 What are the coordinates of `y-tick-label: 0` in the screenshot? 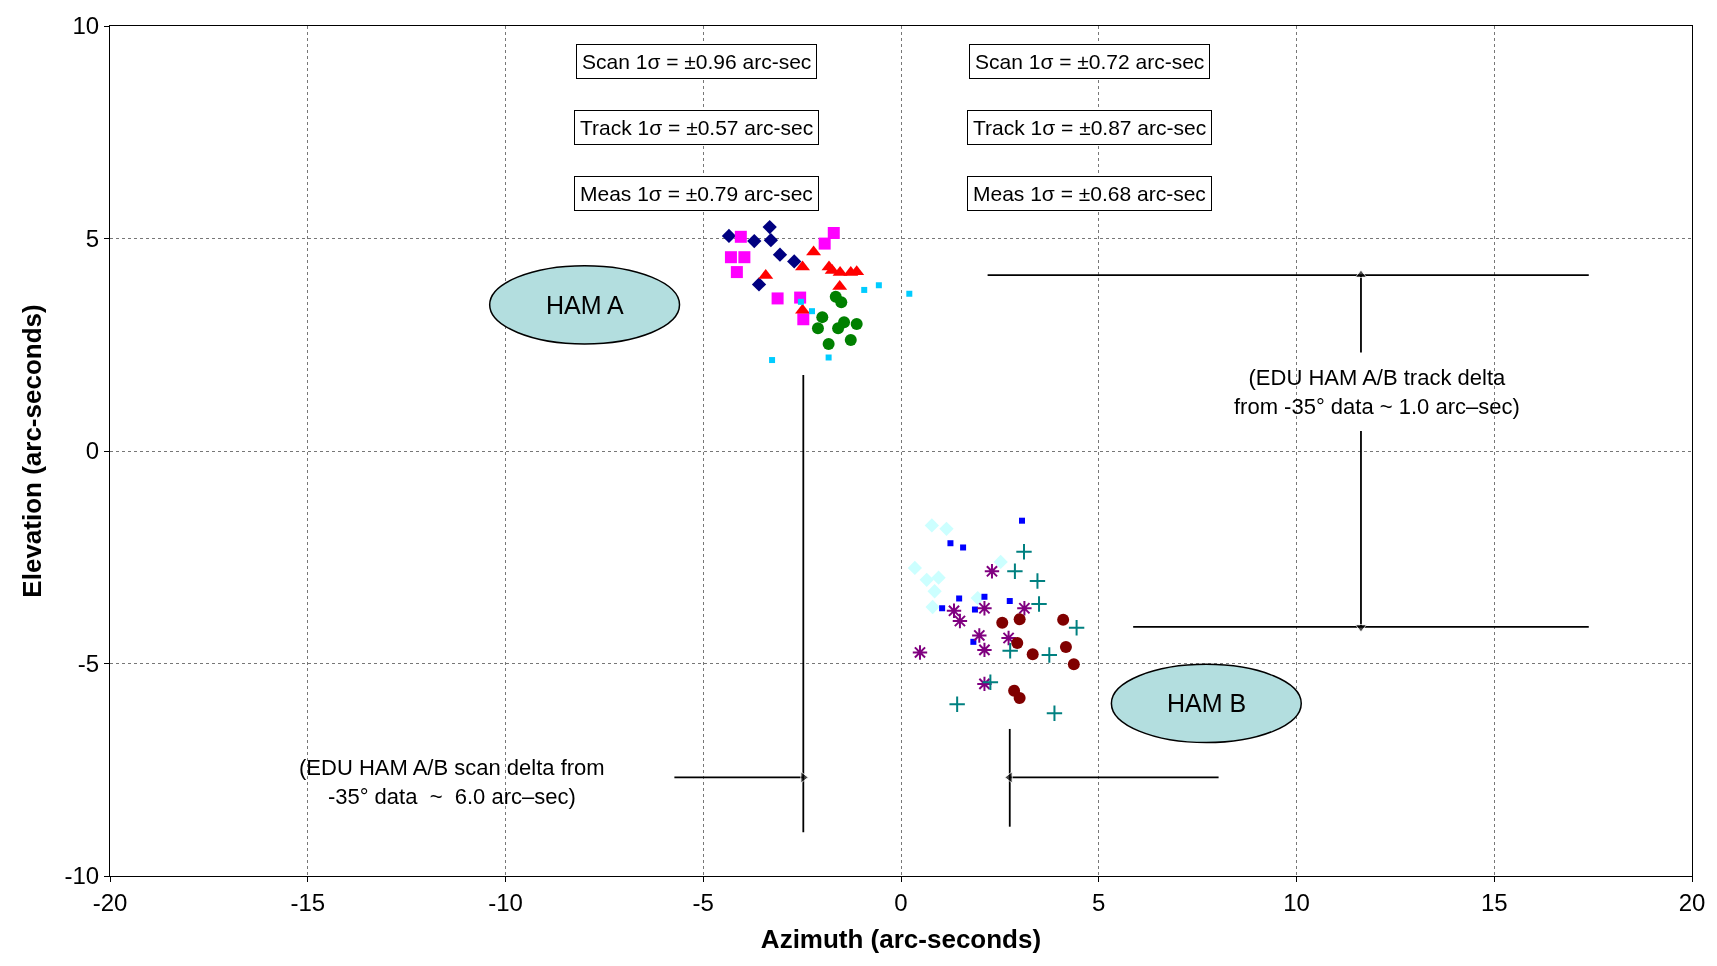 It's located at (92, 451).